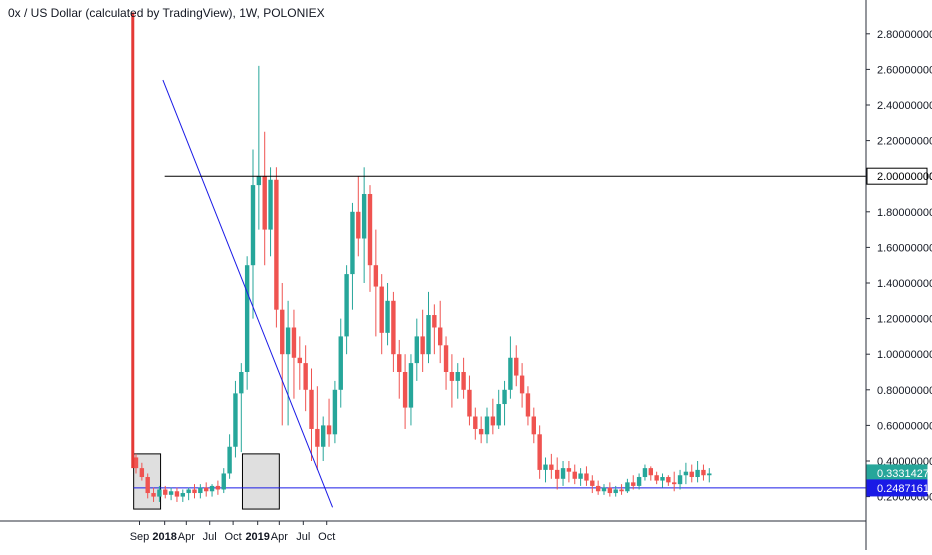  What do you see at coordinates (233, 537) in the screenshot?
I see `x-tick-label: Oct` at bounding box center [233, 537].